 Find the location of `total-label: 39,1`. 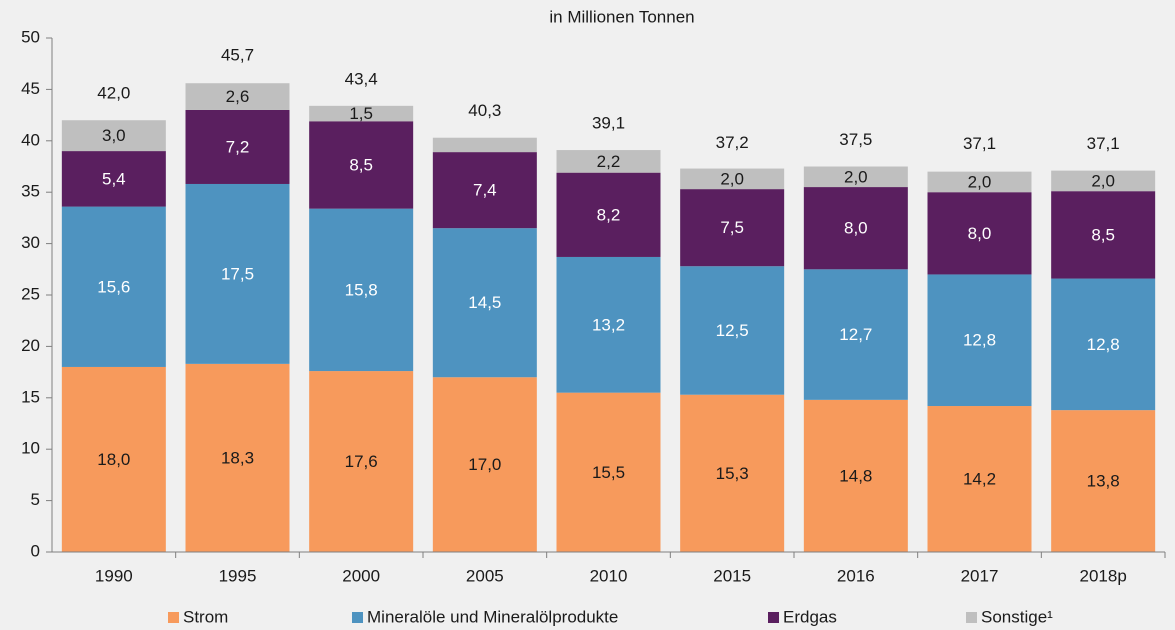

total-label: 39,1 is located at coordinates (608, 123).